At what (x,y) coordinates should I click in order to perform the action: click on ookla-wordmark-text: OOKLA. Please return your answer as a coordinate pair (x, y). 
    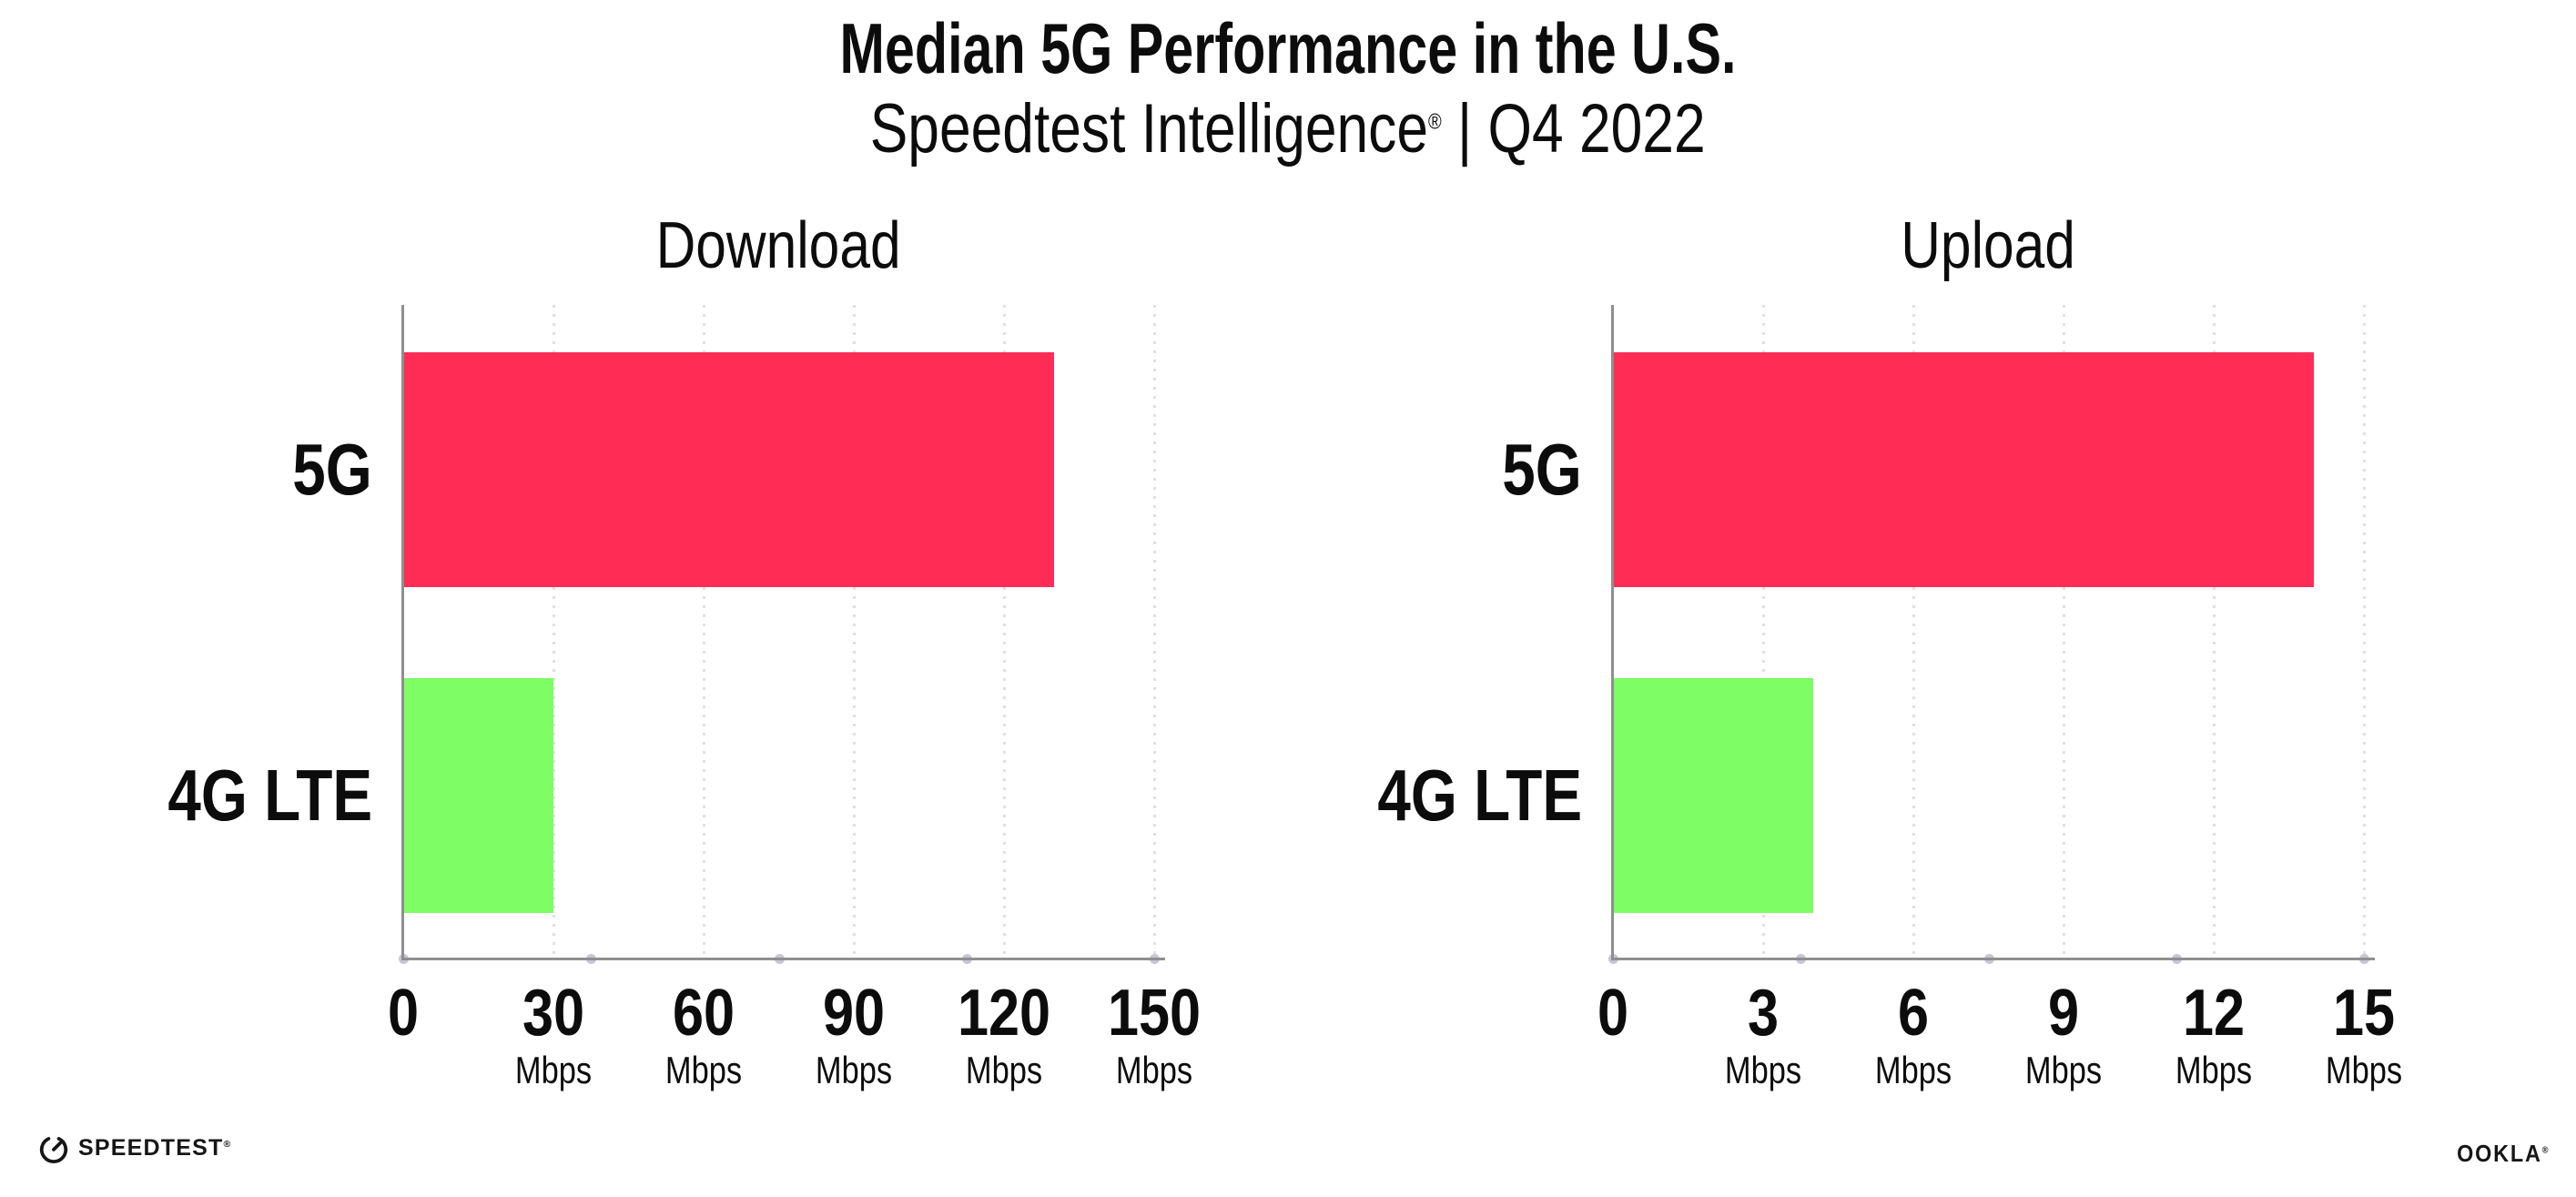
    Looking at the image, I should click on (2500, 1153).